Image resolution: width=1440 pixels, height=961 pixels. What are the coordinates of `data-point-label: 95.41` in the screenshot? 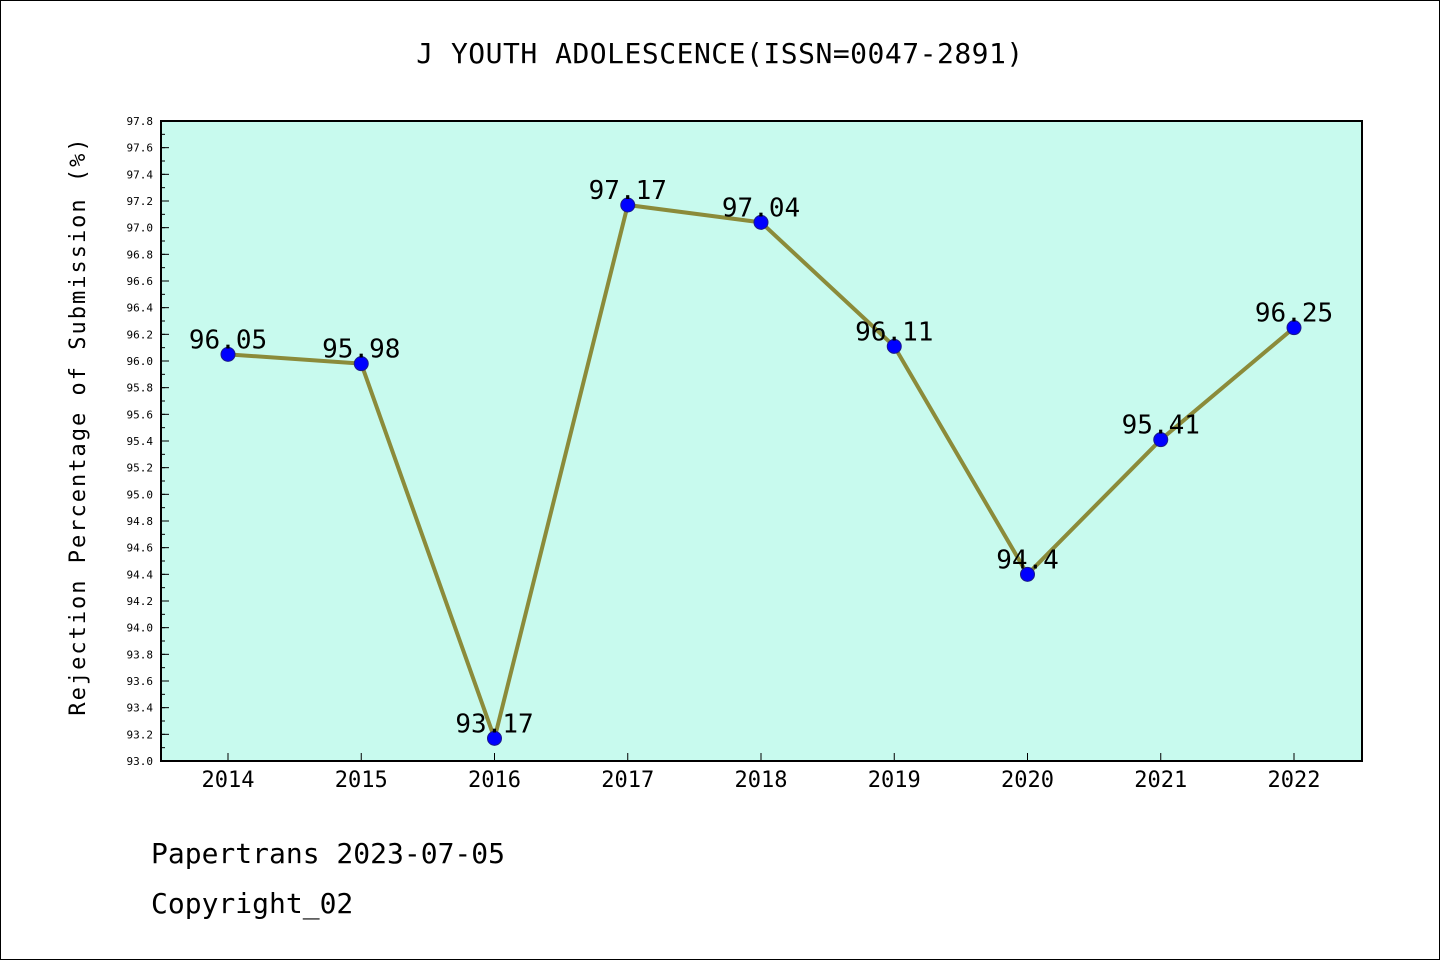 It's located at (1161, 426).